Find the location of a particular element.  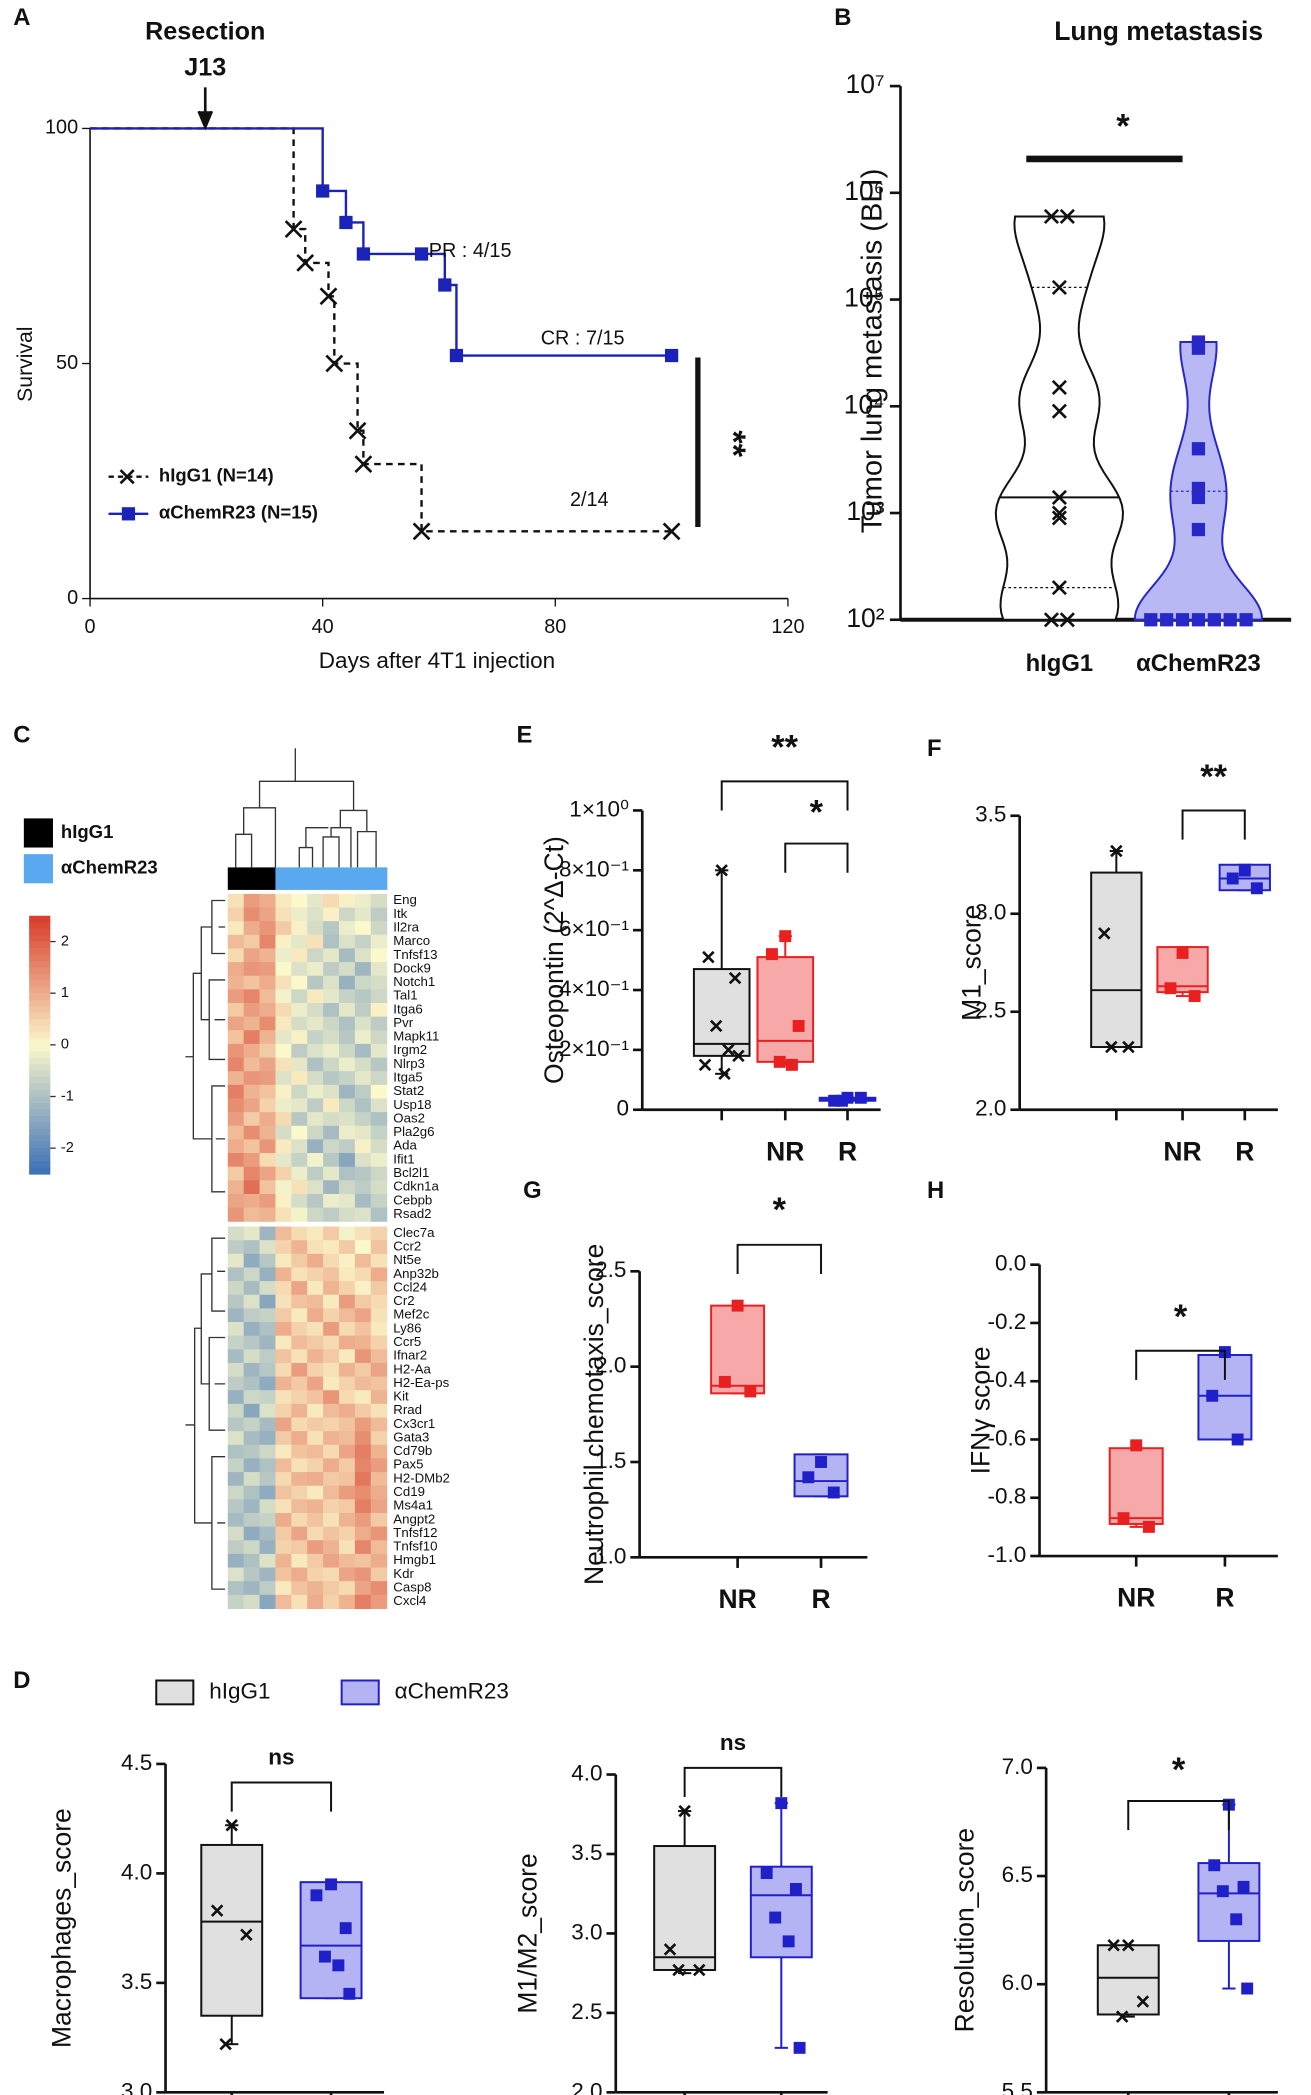

row-label: Marco is located at coordinates (411, 940).